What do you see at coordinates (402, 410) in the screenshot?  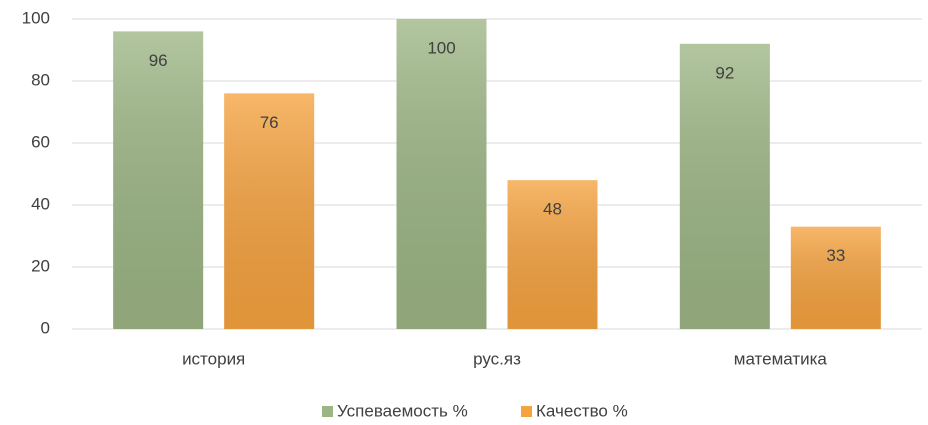 I see `legend-label: Успеваемость %` at bounding box center [402, 410].